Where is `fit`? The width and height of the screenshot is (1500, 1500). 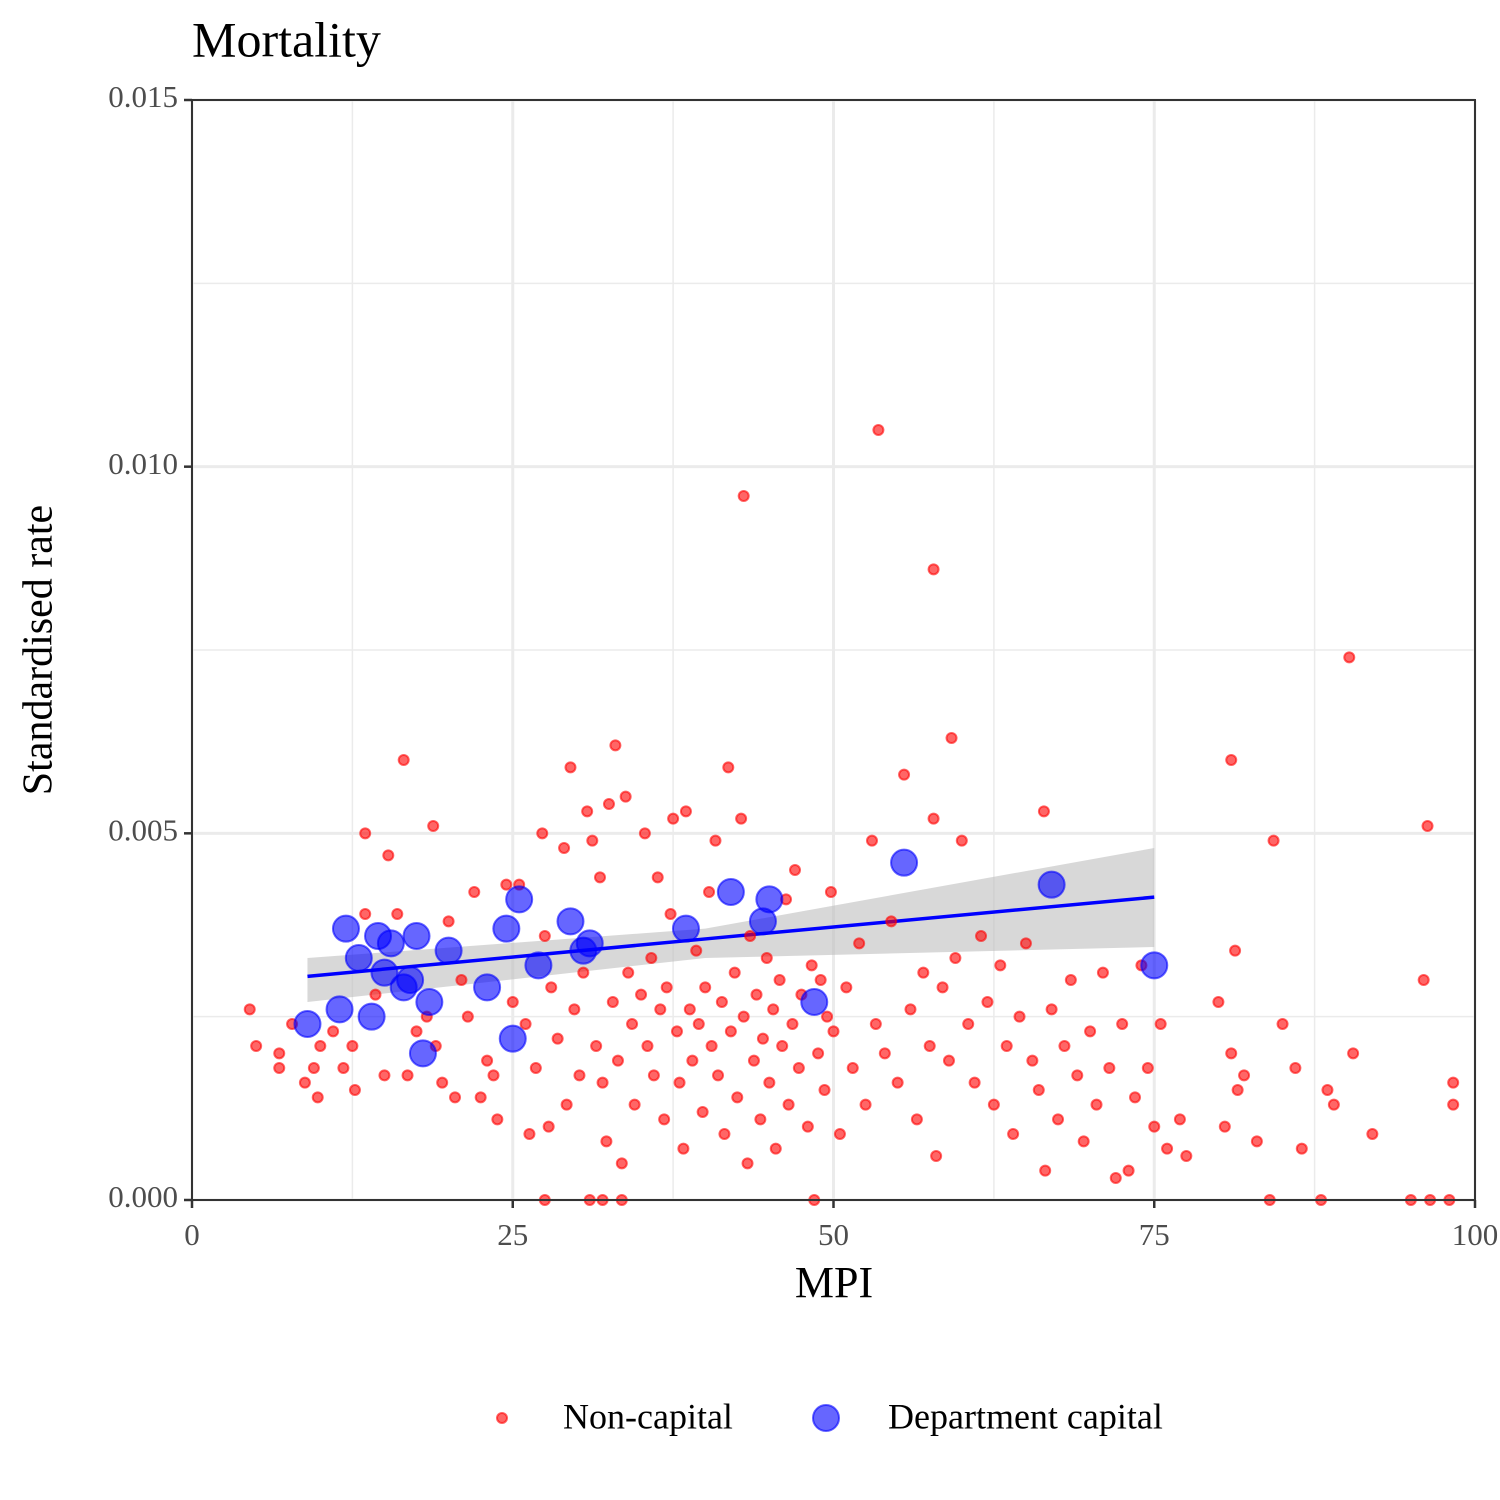
fit is located at coordinates (731, 925).